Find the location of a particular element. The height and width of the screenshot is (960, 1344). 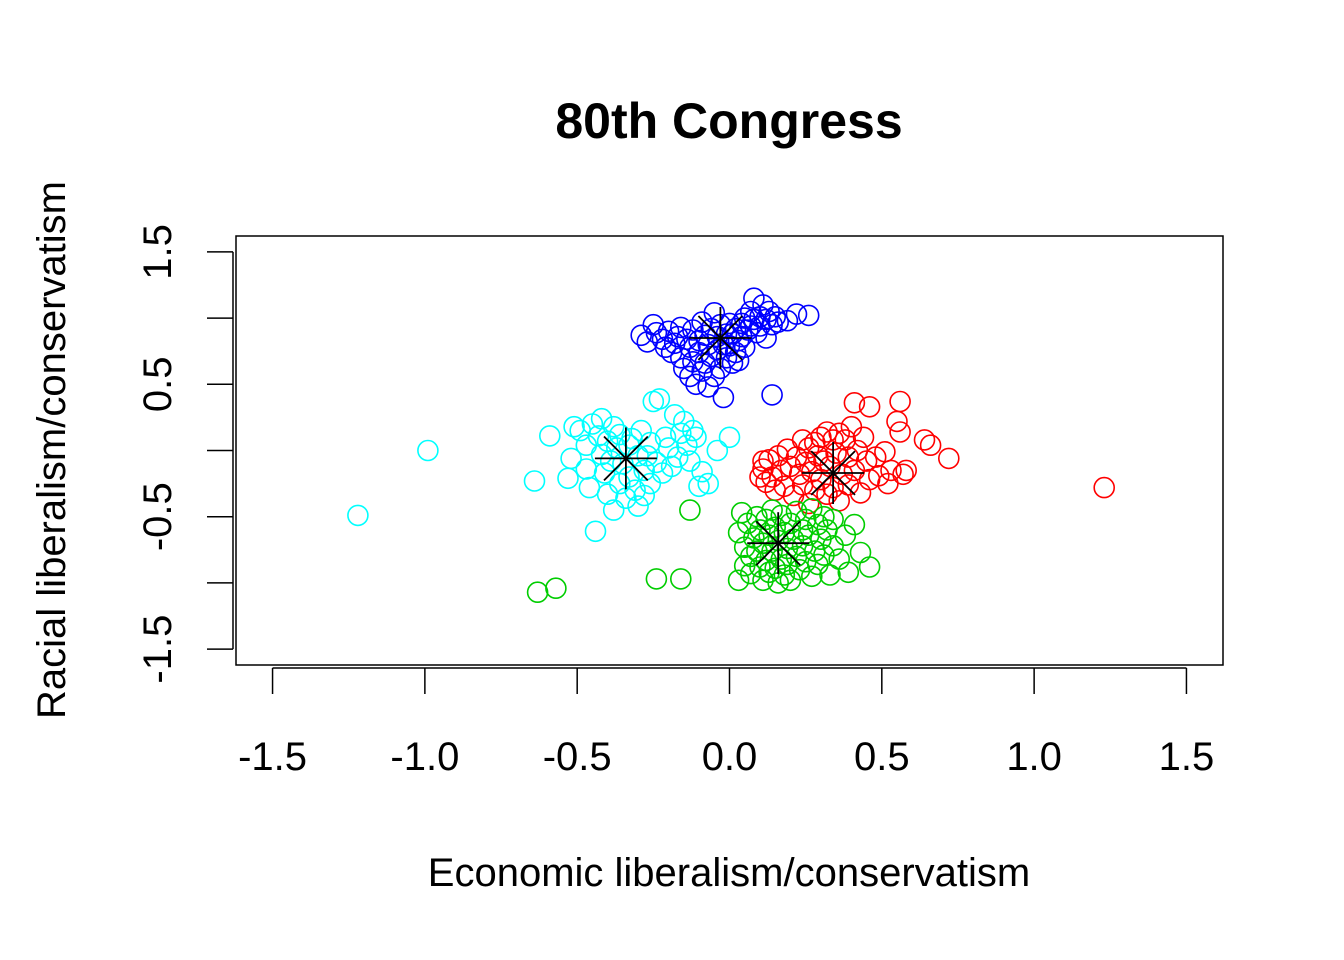

y-axis: -1.5 -0.5 0.5 1.5 is located at coordinates (185, 454).